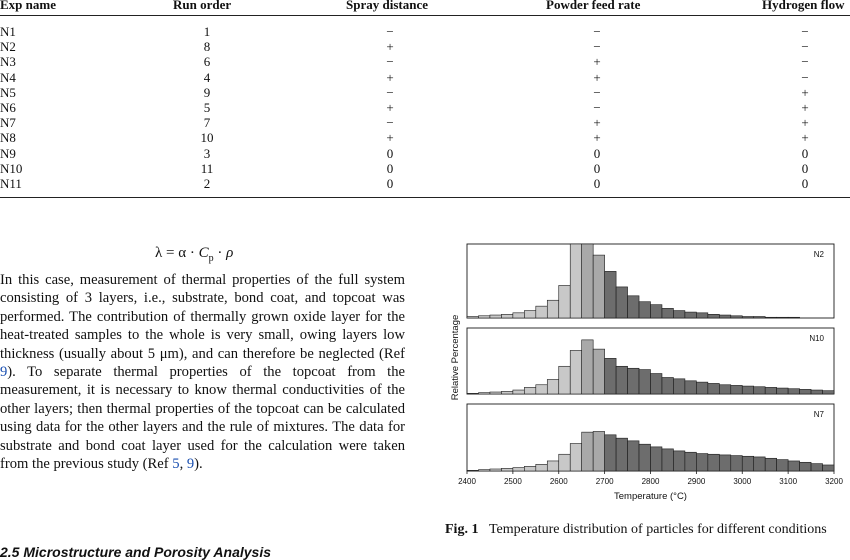 The width and height of the screenshot is (850, 560). I want to click on x-axis-tick-label: 2500, so click(513, 481).